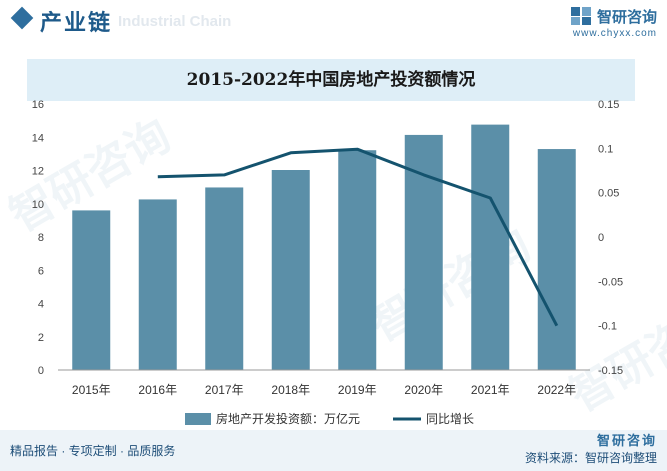 Image resolution: width=667 pixels, height=471 pixels. Describe the element at coordinates (198, 419) in the screenshot. I see `legend-bar-swatch` at that location.